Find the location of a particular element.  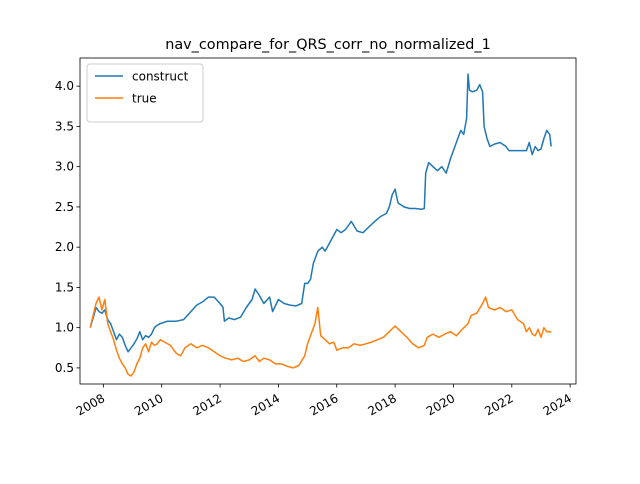

x-axis: 2008 2010 2012 2014 2016 2018 2020 2022 2024 is located at coordinates (324, 401).